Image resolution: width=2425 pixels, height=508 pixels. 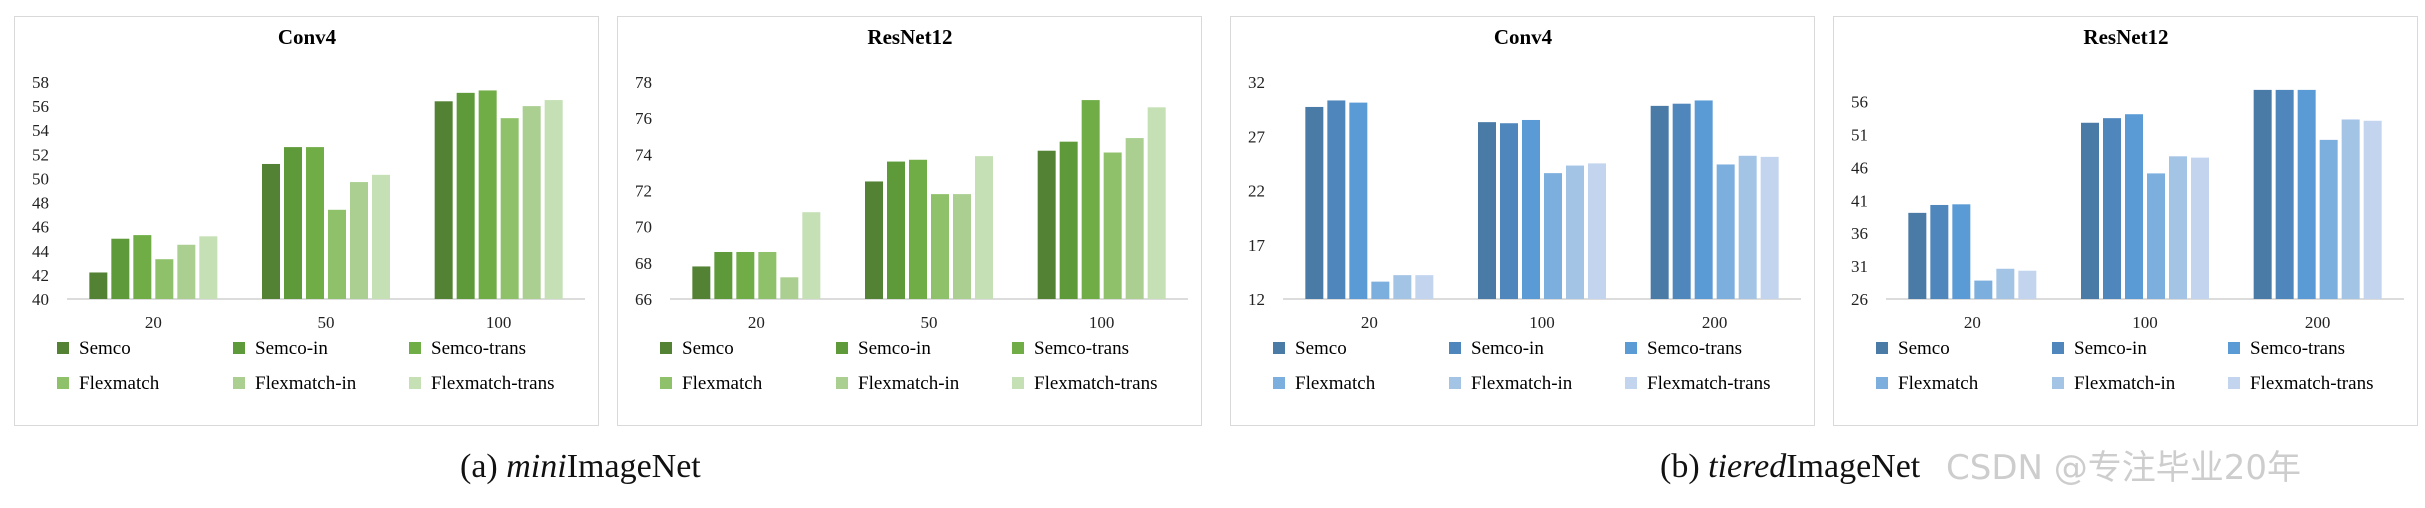 I want to click on x-tick-label: 50, so click(x=929, y=322).